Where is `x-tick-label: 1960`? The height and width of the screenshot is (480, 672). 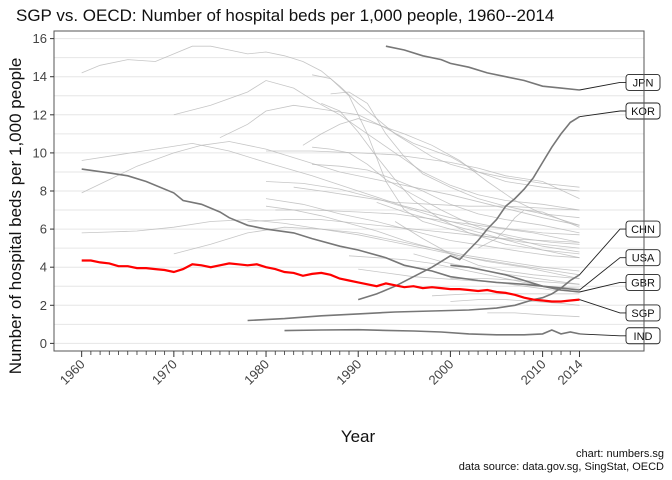
x-tick-label: 1960 is located at coordinates (72, 372).